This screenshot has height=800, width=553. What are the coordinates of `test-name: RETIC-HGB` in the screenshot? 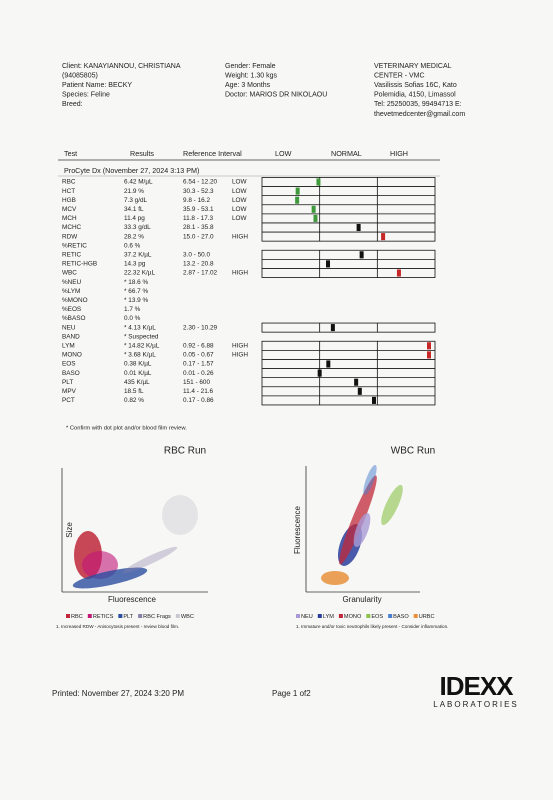 It's located at (79, 264).